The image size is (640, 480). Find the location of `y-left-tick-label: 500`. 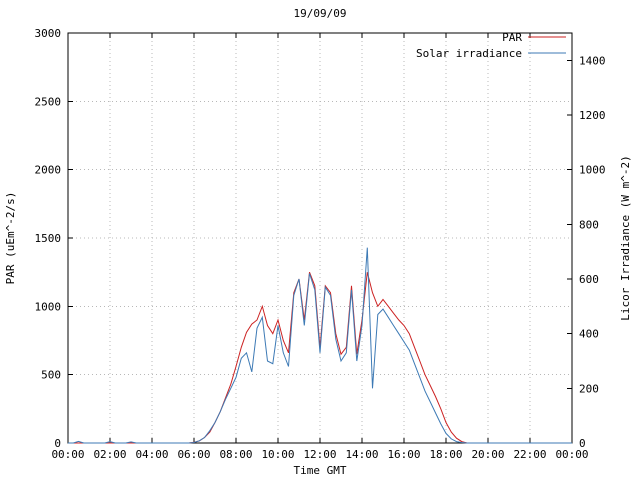

y-left-tick-label: 500 is located at coordinates (51, 375).